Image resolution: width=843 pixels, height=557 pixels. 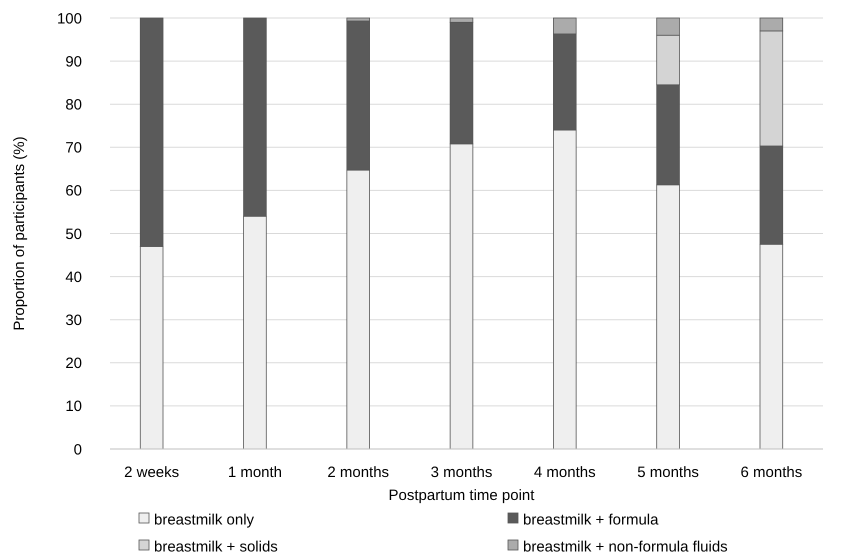 I want to click on x-tick-label: 4 months, so click(x=565, y=472).